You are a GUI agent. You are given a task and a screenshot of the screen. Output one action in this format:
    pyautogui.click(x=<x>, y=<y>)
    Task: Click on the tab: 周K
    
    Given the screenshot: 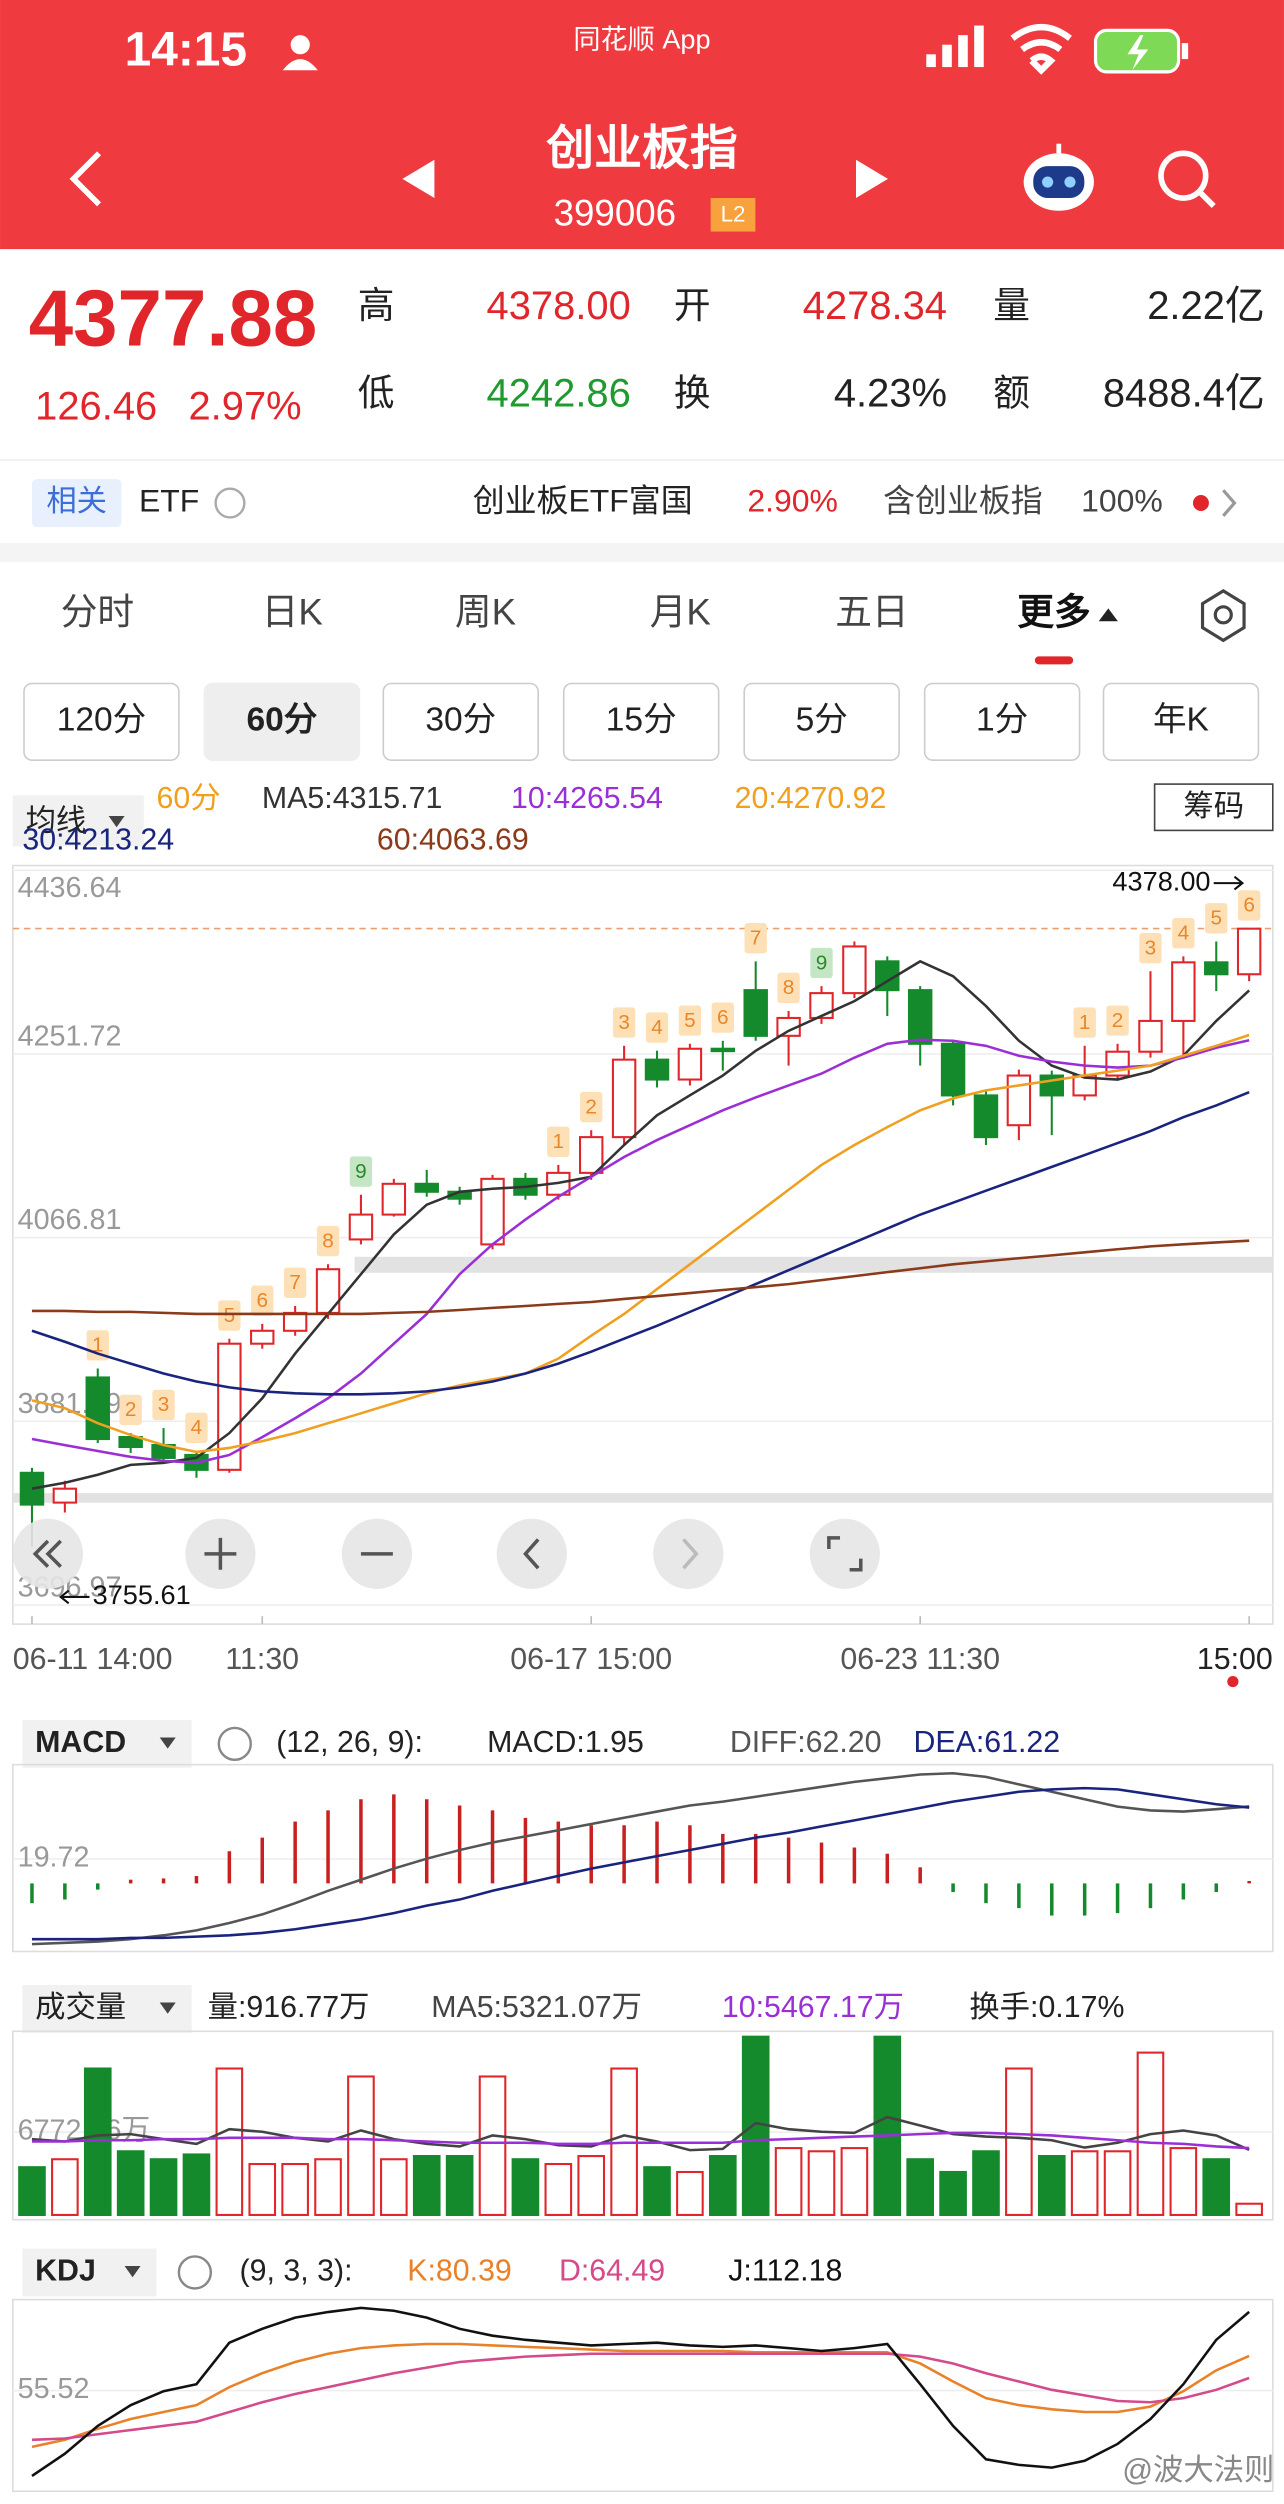 What is the action you would take?
    pyautogui.click(x=486, y=612)
    